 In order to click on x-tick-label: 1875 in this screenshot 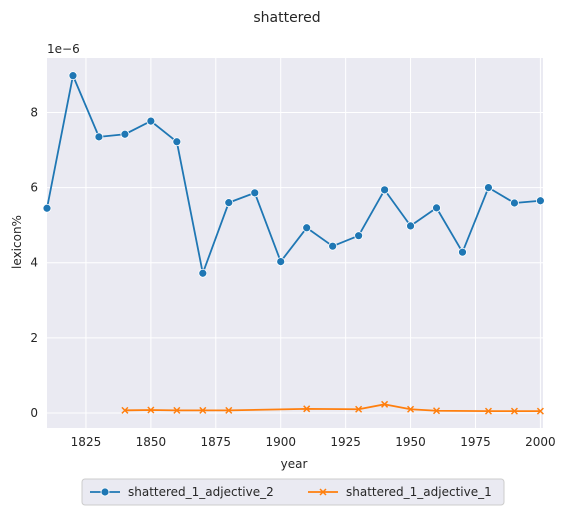, I will do `click(216, 442)`.